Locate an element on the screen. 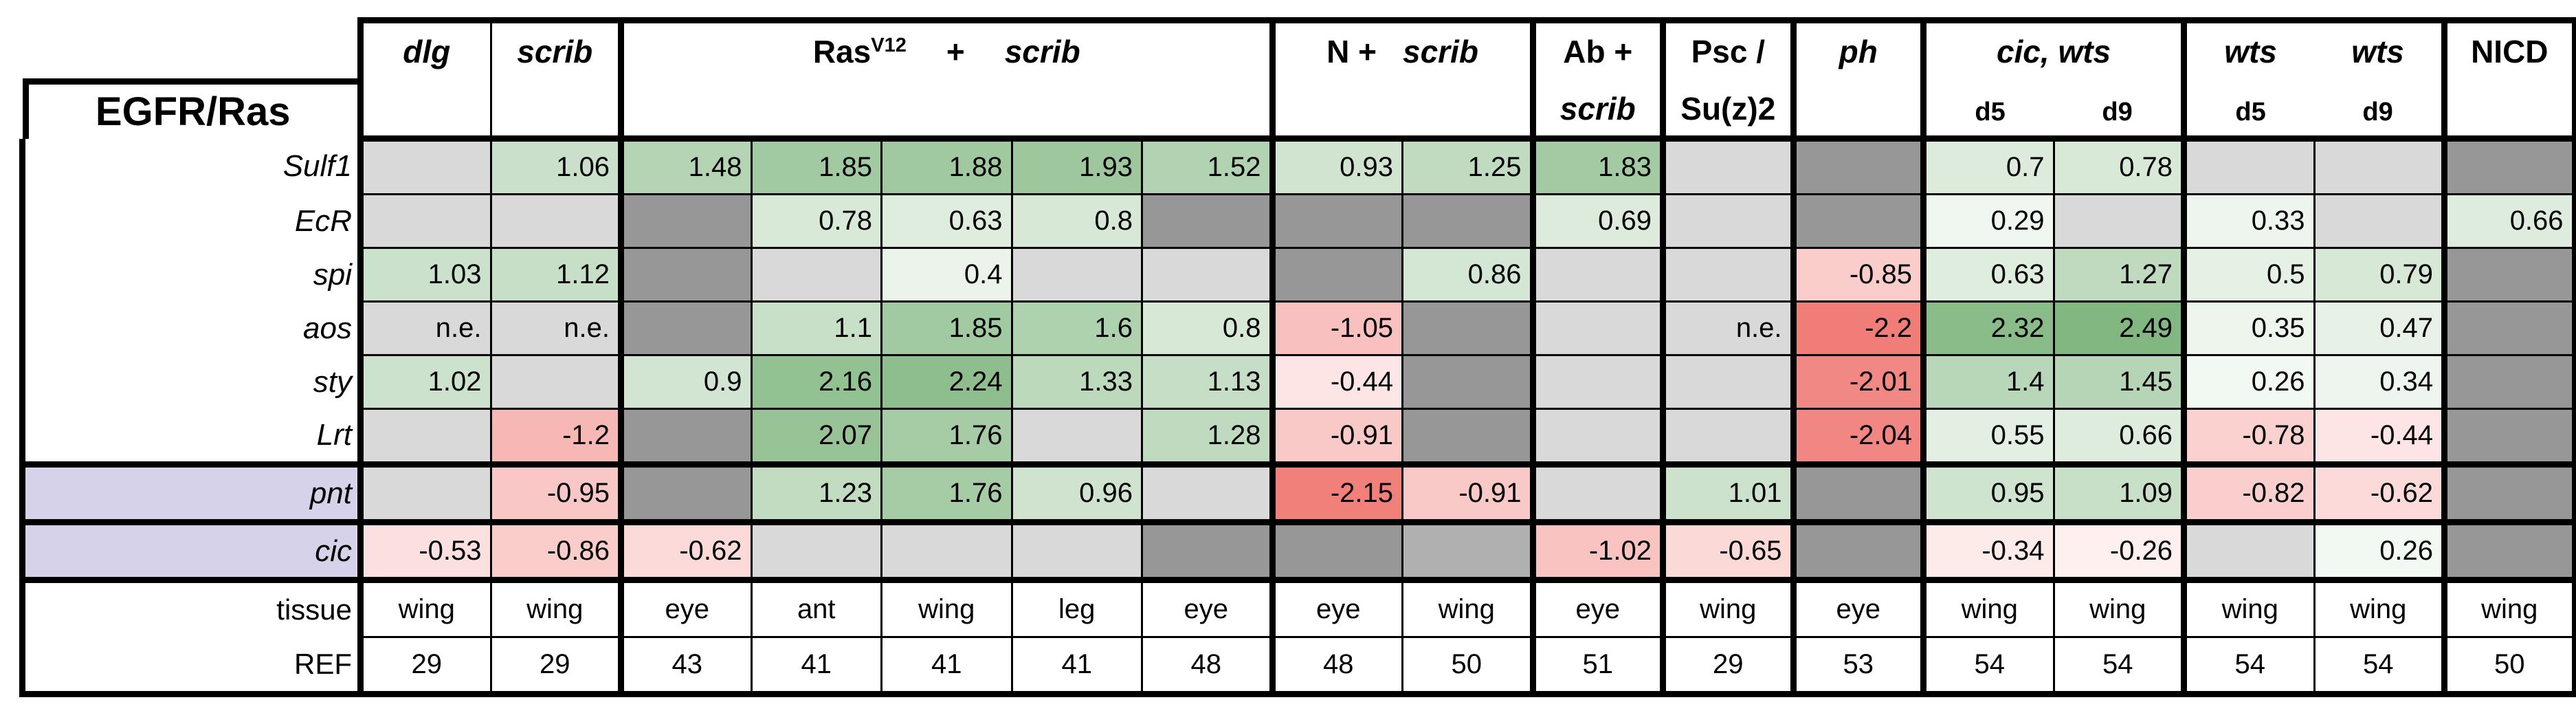 This screenshot has height=724, width=2576. heatmap-cell: -0.82 is located at coordinates (2248, 492).